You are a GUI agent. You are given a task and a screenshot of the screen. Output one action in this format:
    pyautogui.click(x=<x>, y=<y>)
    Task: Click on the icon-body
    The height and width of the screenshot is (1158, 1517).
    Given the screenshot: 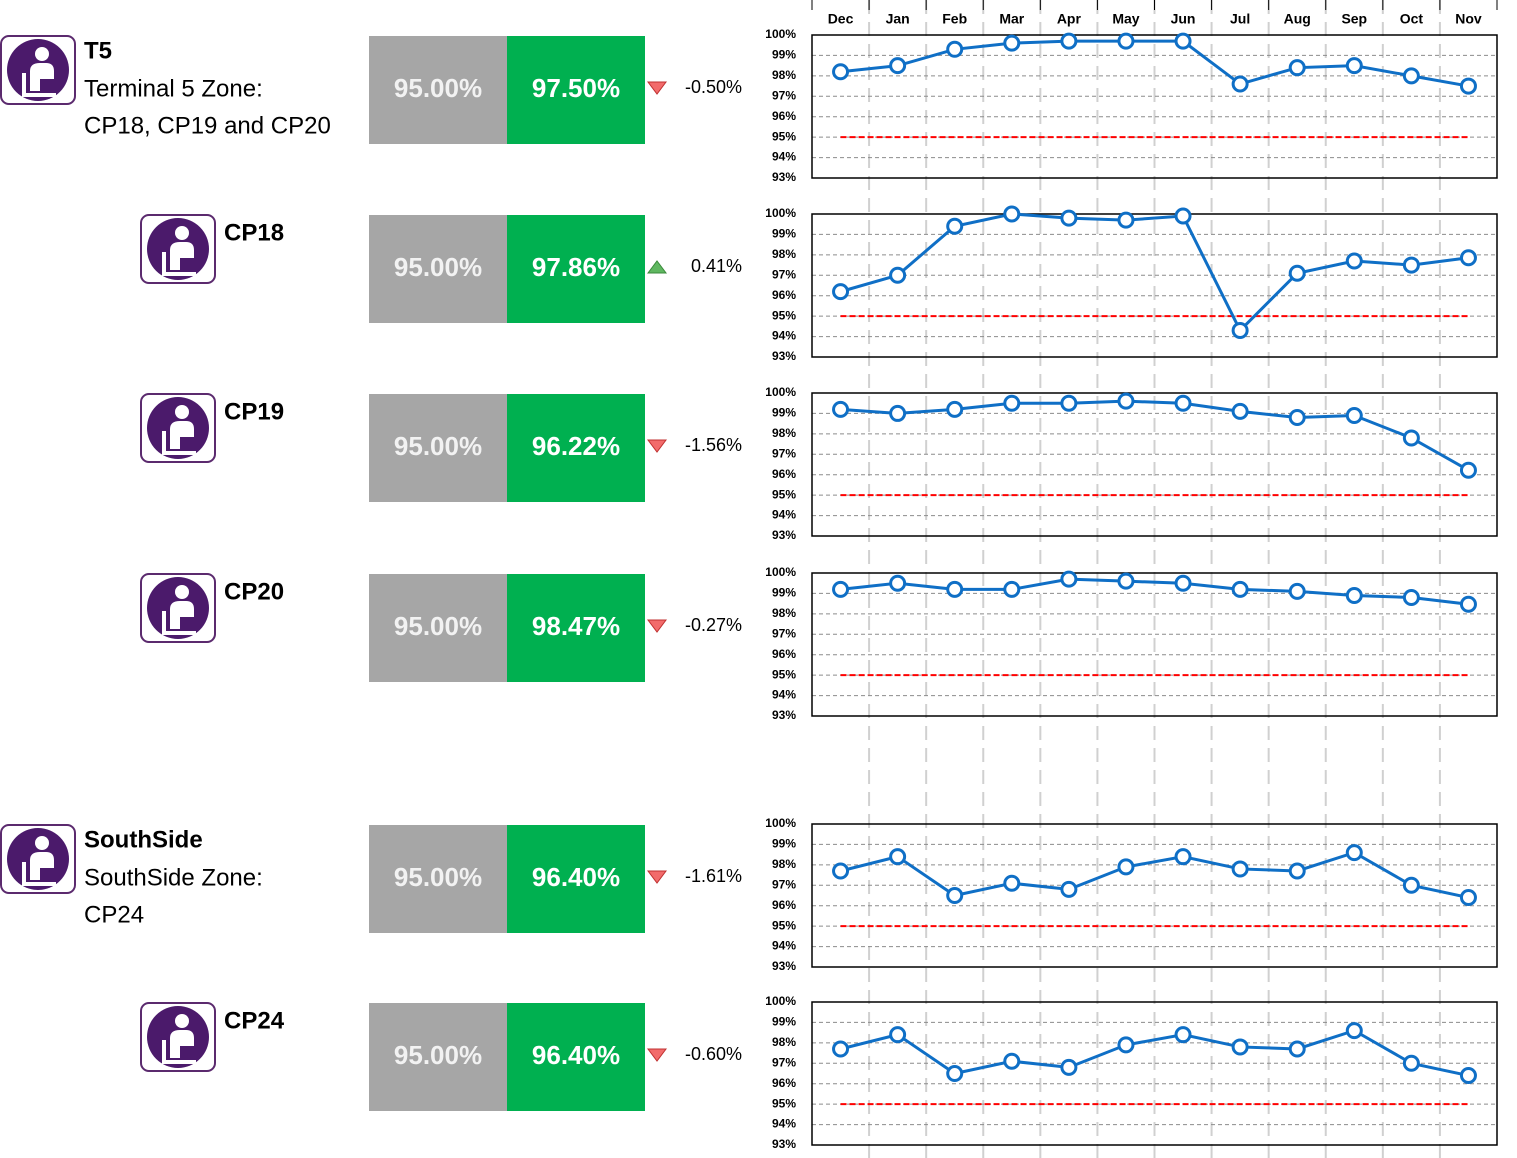 What is the action you would take?
    pyautogui.click(x=182, y=1044)
    